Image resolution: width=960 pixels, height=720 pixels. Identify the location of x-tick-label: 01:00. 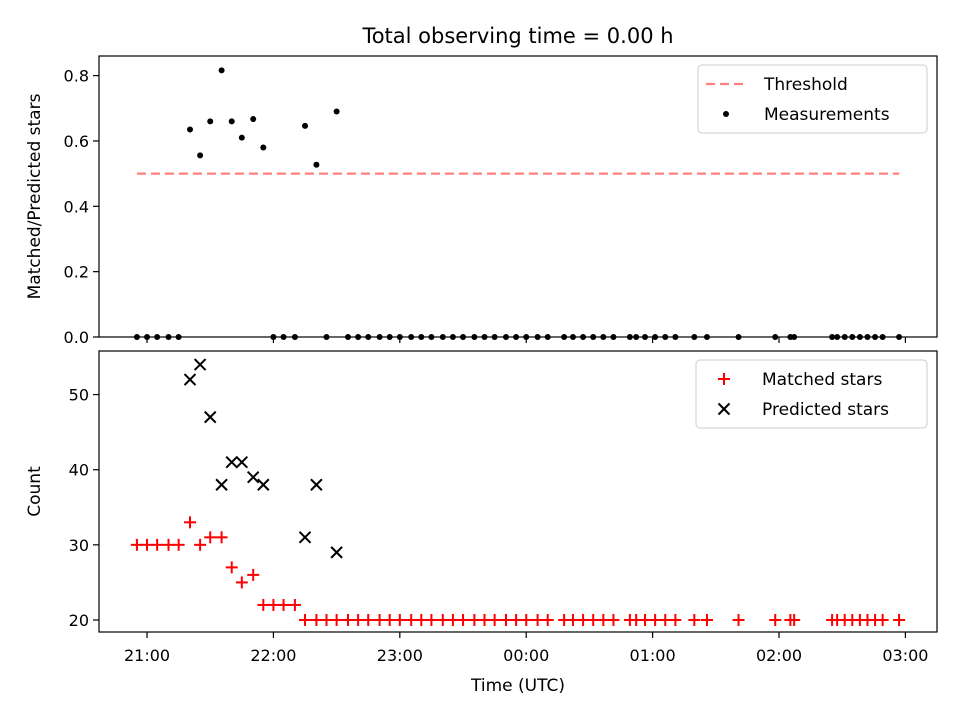
(653, 655).